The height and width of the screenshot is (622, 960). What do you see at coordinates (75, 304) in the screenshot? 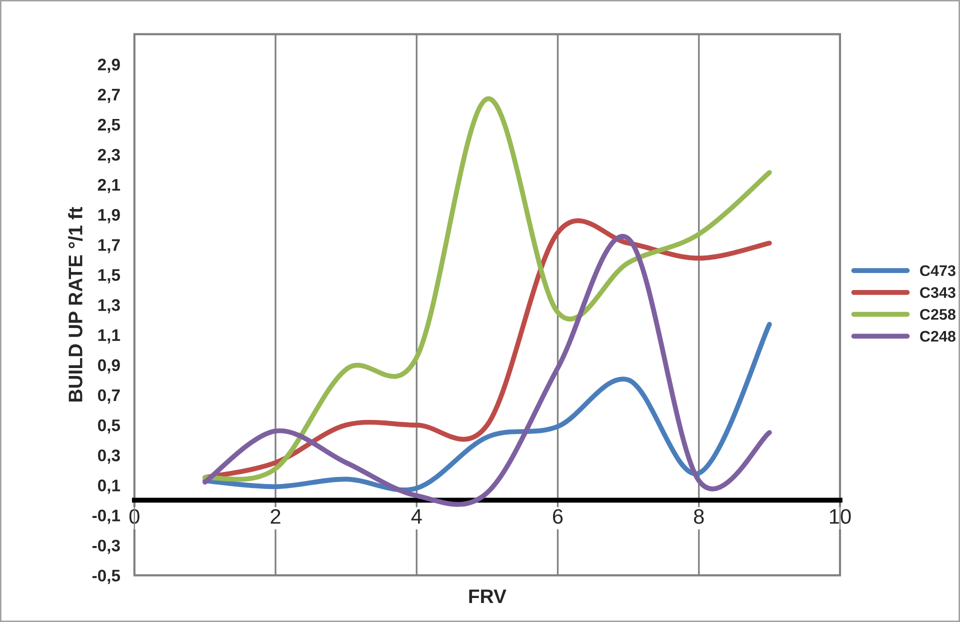
I see `y-axis-title: BUILD UP RATE °/1 ft` at bounding box center [75, 304].